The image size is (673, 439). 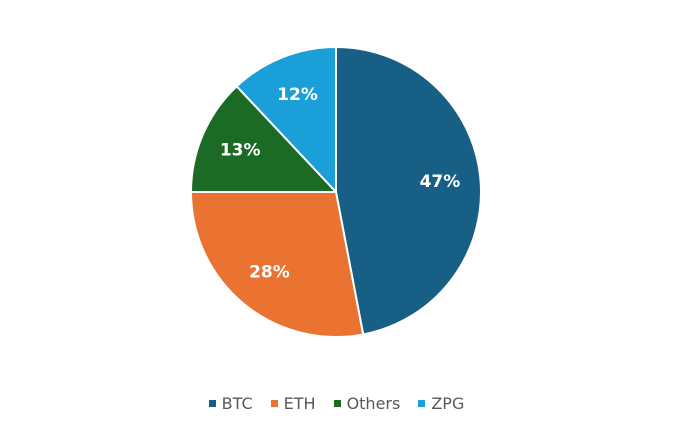 What do you see at coordinates (422, 403) in the screenshot?
I see `legend-swatch-zpg` at bounding box center [422, 403].